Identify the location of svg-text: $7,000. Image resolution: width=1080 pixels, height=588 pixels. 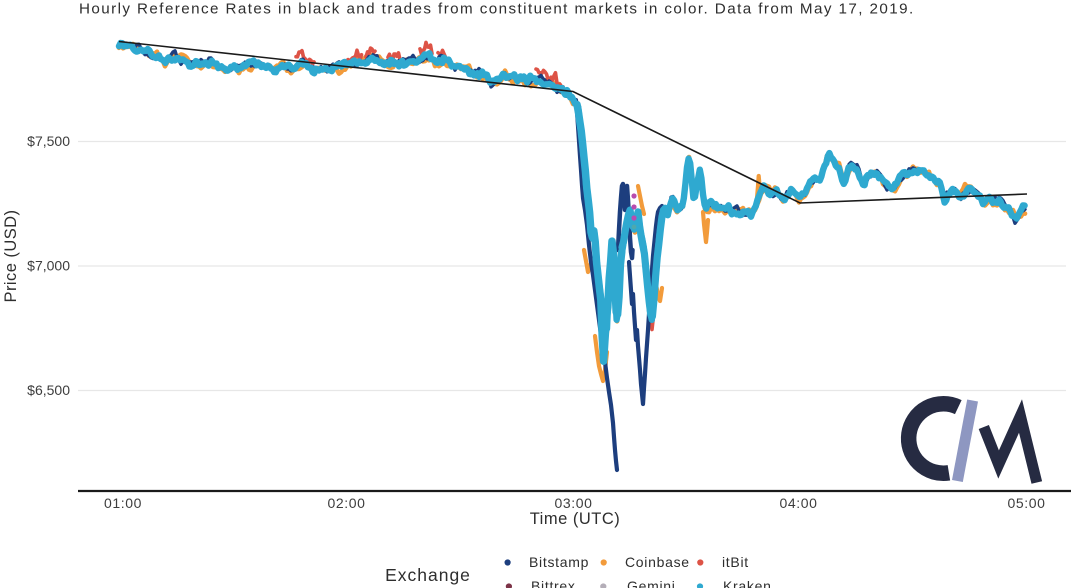
(48, 266).